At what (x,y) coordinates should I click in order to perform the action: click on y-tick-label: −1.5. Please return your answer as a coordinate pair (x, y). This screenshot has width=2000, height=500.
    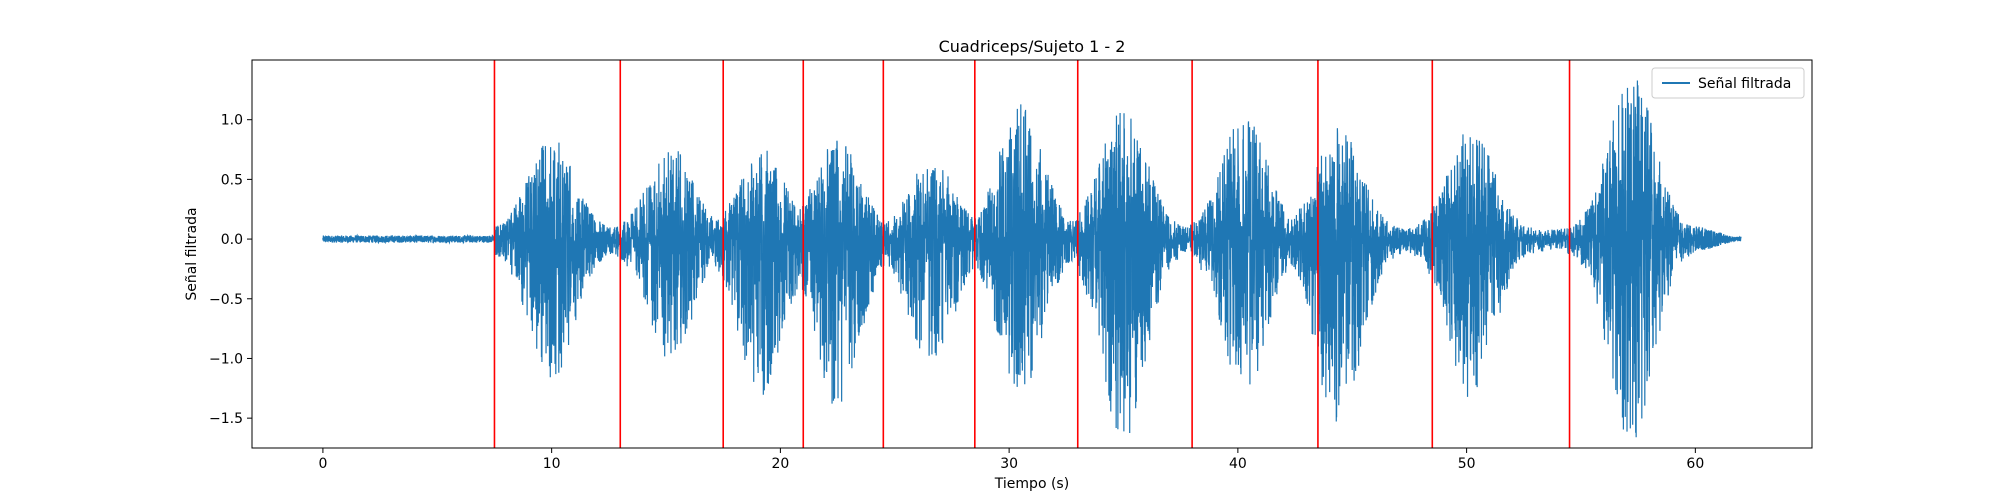
    Looking at the image, I should click on (226, 419).